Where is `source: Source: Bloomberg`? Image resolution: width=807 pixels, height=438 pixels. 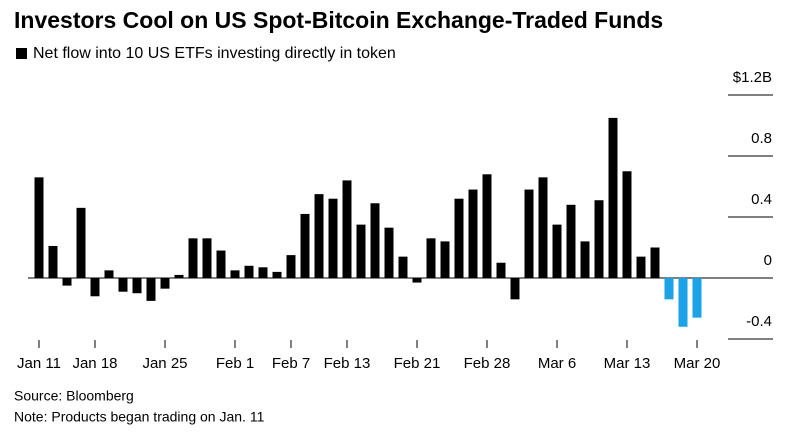 source: Source: Bloomberg is located at coordinates (74, 396).